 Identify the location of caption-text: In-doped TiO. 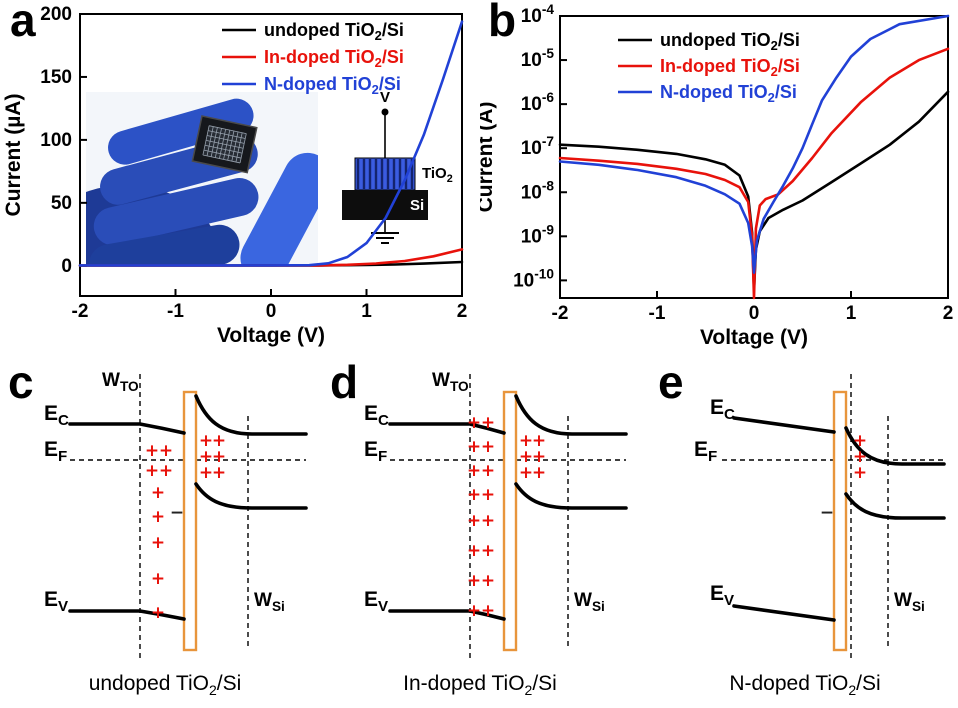
(464, 683).